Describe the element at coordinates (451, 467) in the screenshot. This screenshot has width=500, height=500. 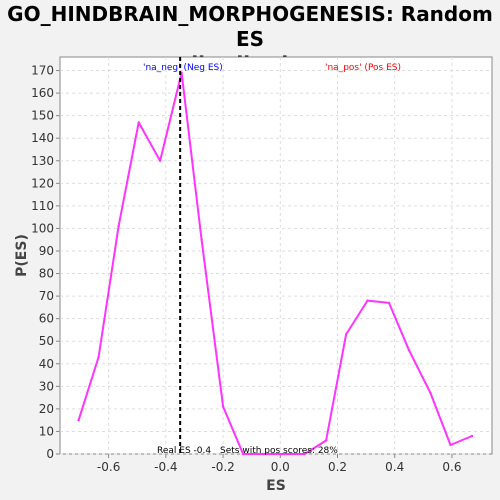
I see `x-tick-label: 0.6` at that location.